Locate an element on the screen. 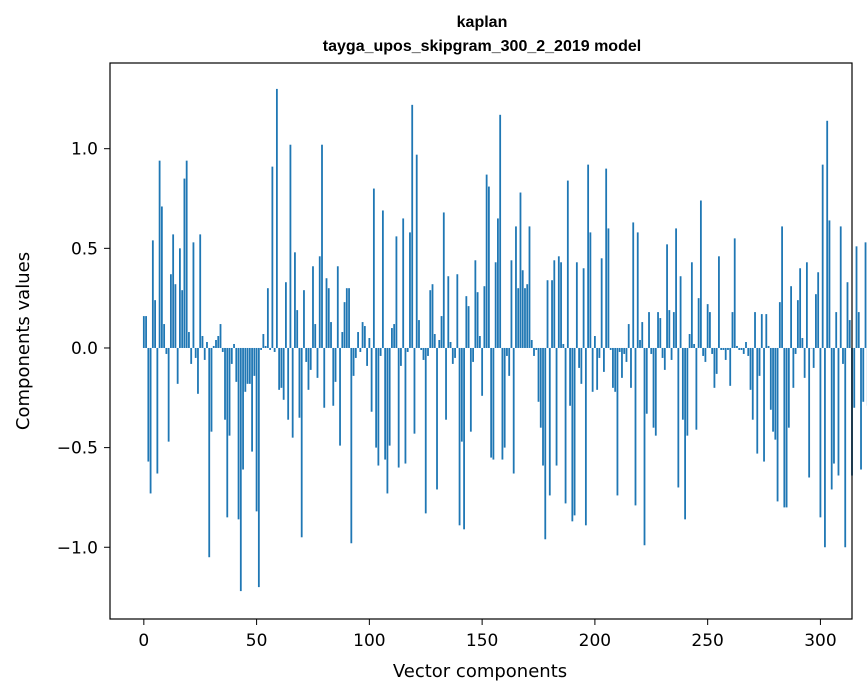 Image resolution: width=867 pixels, height=696 pixels. x-tick-label: 200 is located at coordinates (595, 641).